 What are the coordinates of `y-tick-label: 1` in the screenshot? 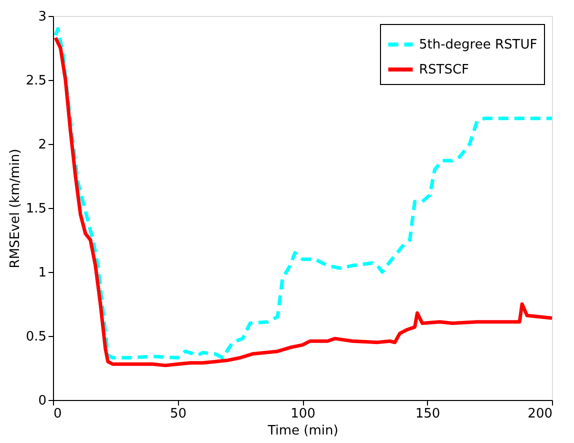 It's located at (42, 273).